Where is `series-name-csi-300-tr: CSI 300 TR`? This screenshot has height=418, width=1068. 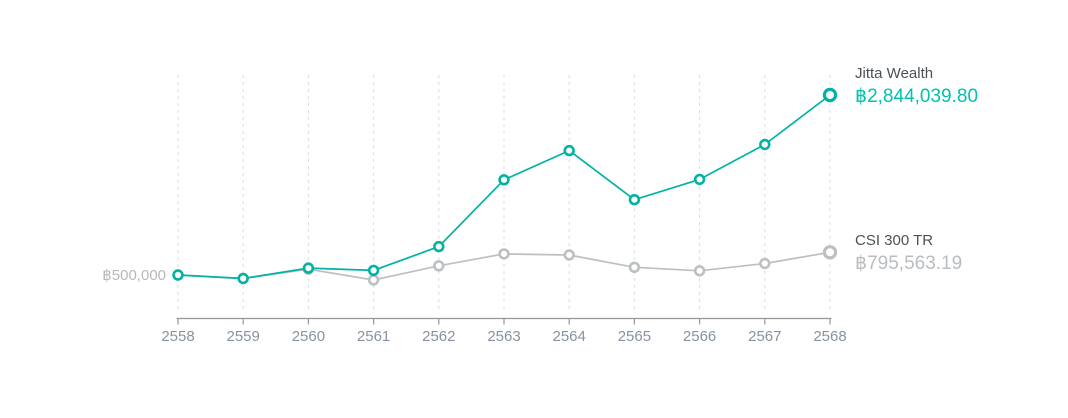
series-name-csi-300-tr: CSI 300 TR is located at coordinates (894, 240).